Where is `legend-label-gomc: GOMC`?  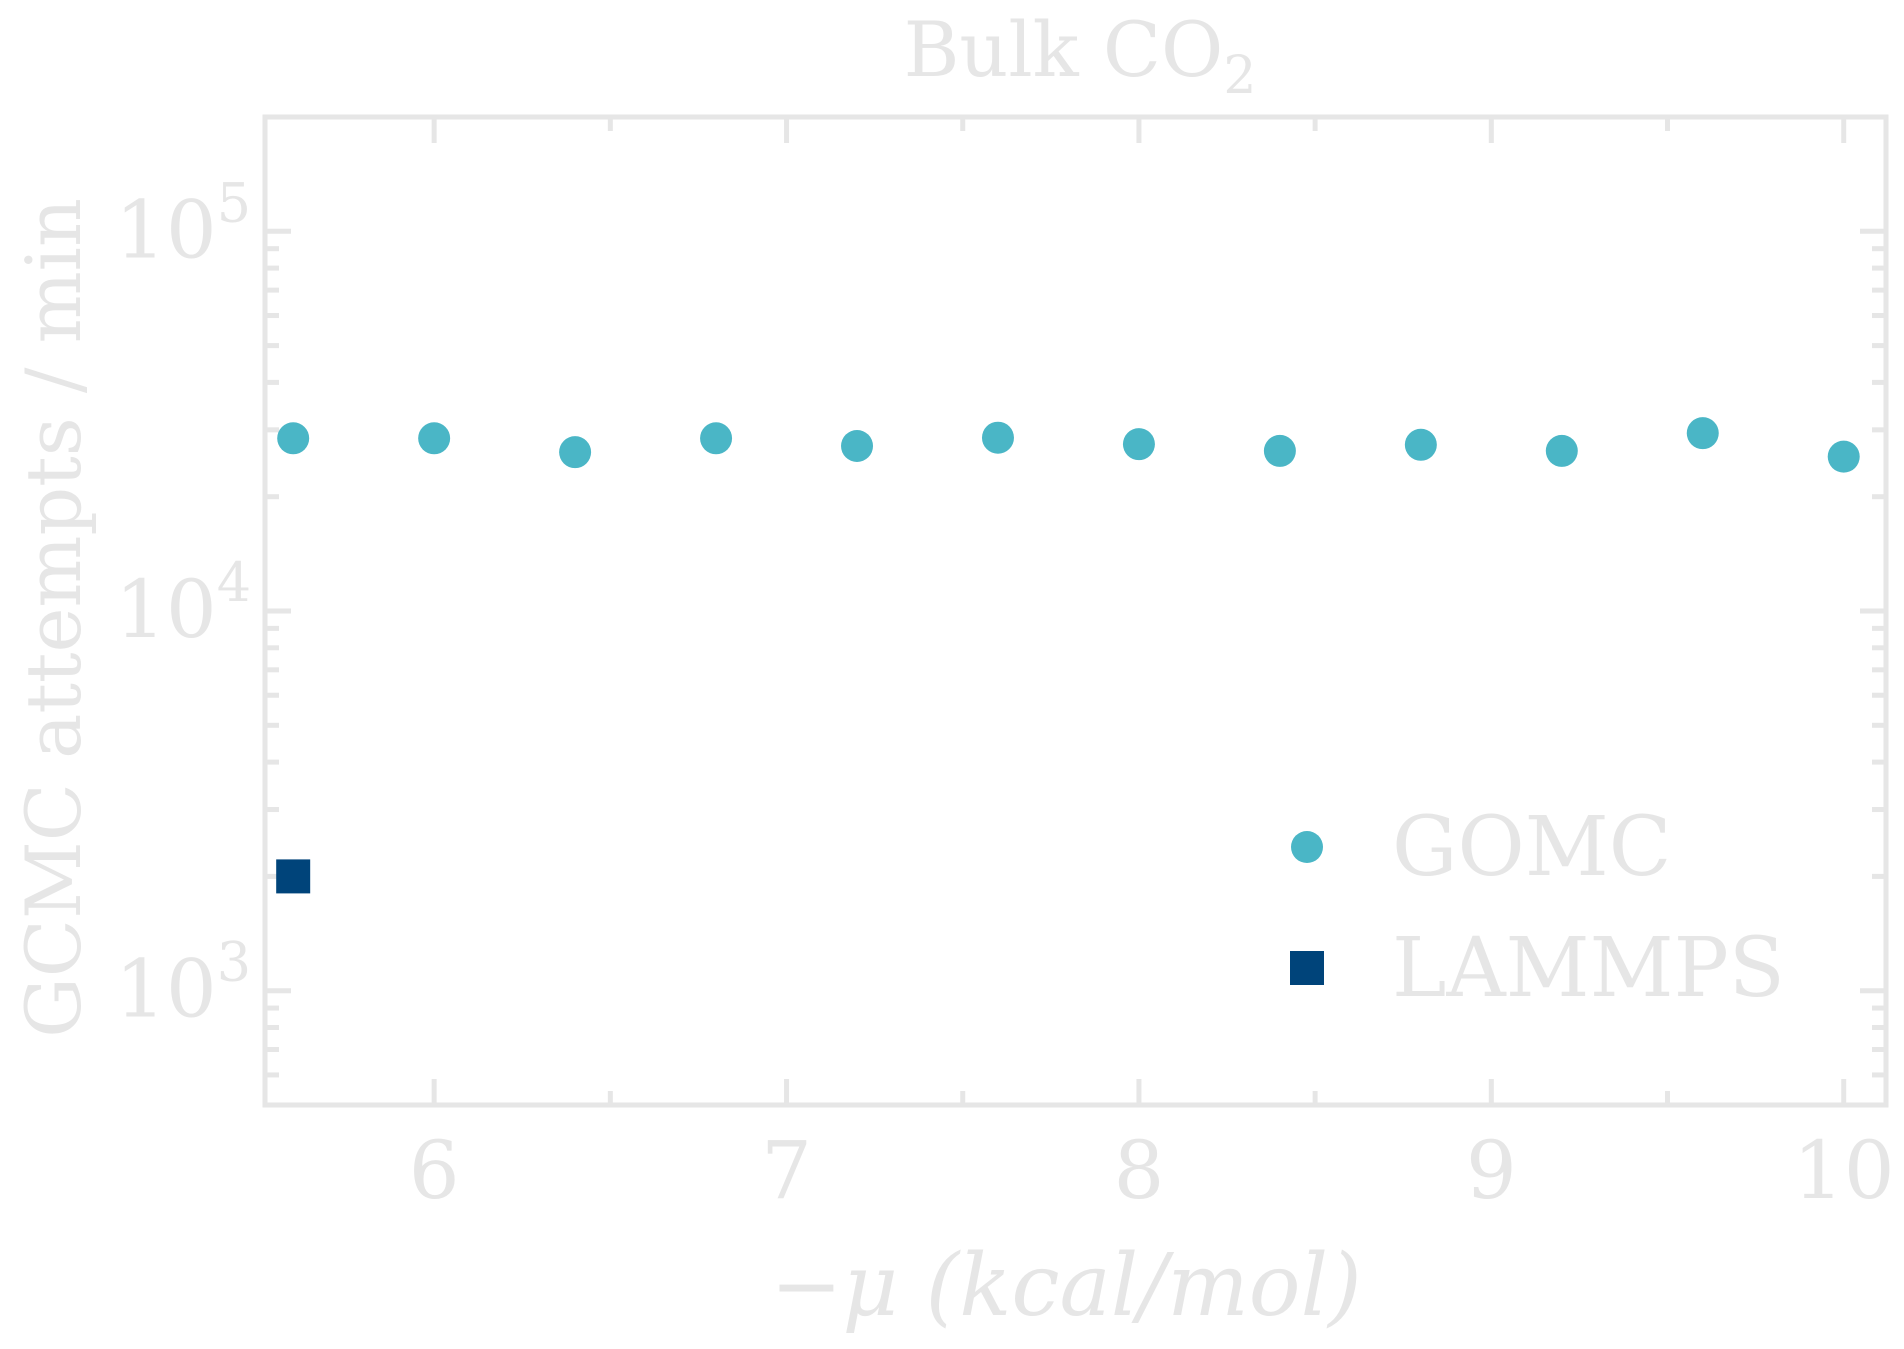
legend-label-gomc: GOMC is located at coordinates (1531, 847).